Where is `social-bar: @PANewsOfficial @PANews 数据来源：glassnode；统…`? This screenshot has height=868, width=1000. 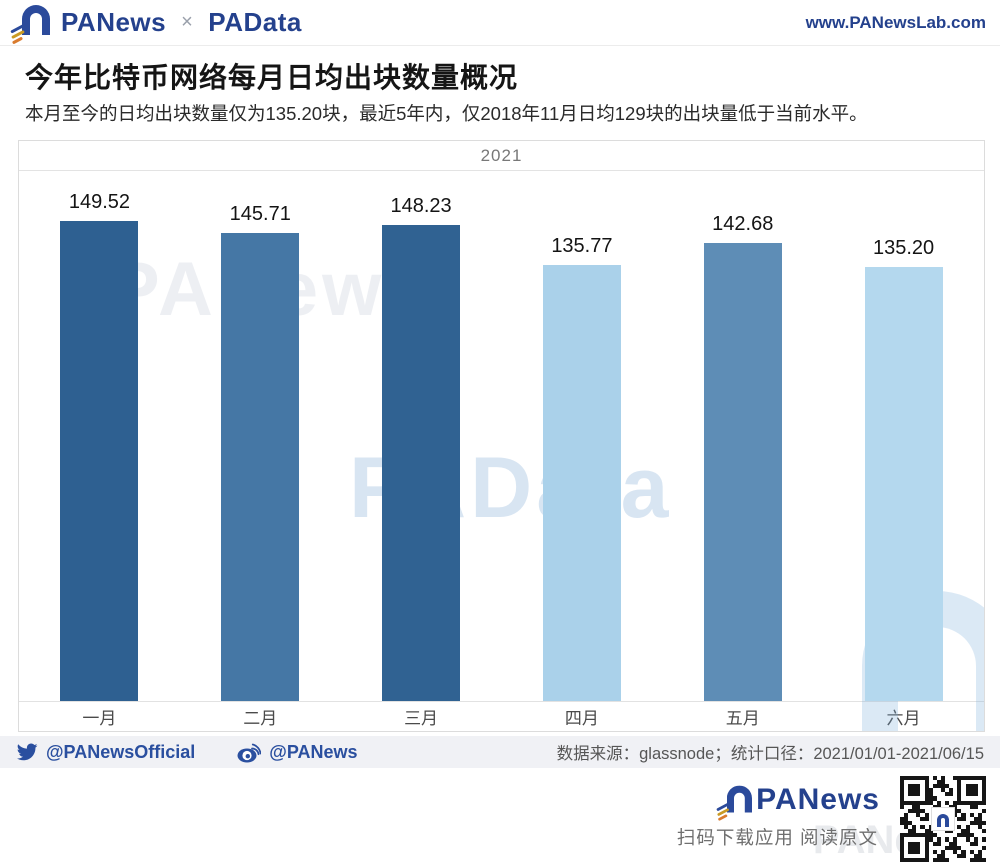 social-bar: @PANewsOfficial @PANews 数据来源：glassnode；统… is located at coordinates (500, 752).